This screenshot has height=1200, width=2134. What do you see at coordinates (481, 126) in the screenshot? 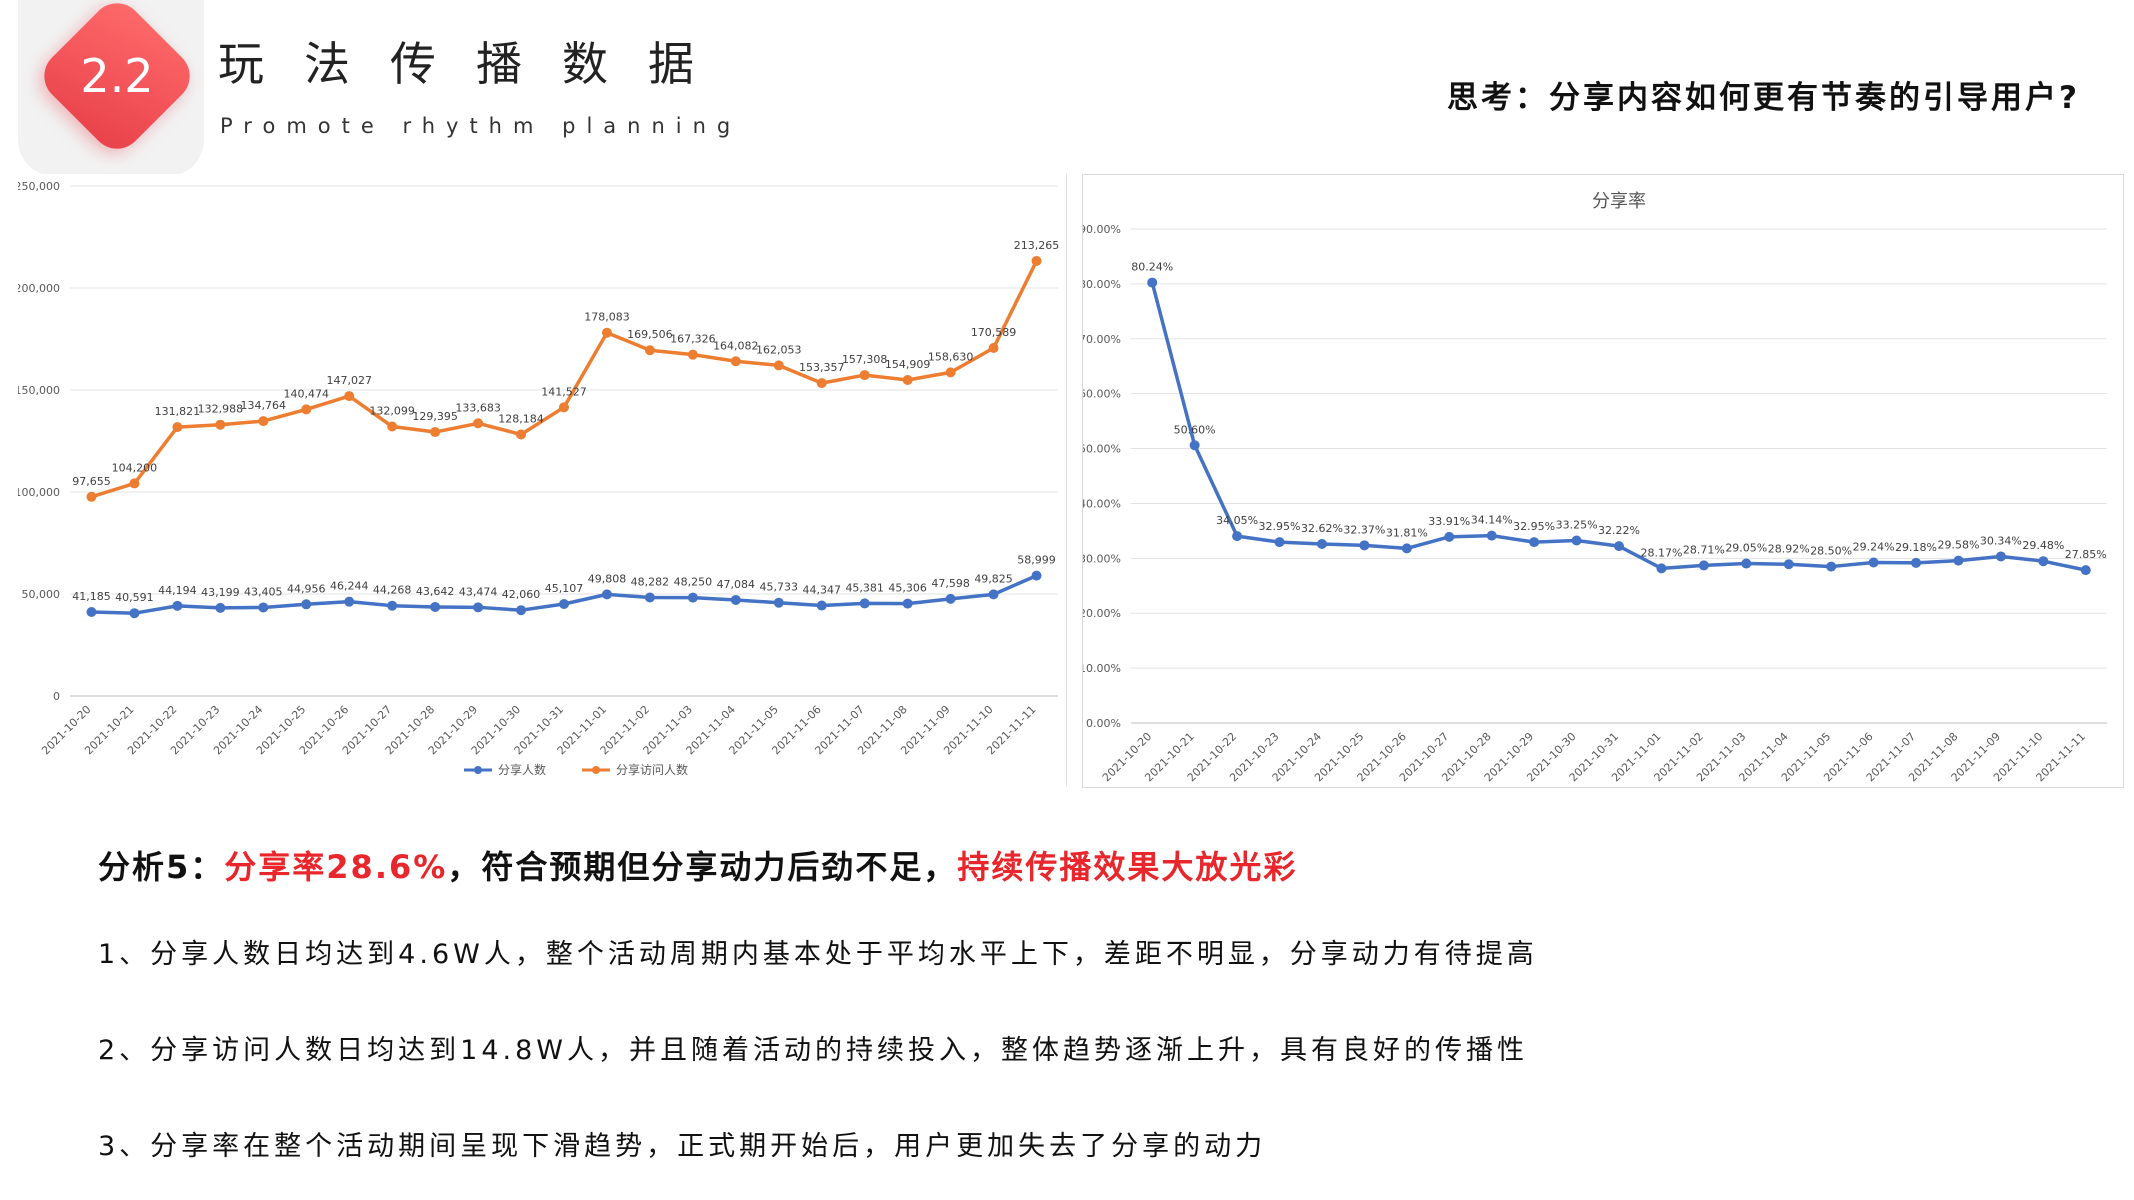
I see `page-subtitle: Promote rhythm planning` at bounding box center [481, 126].